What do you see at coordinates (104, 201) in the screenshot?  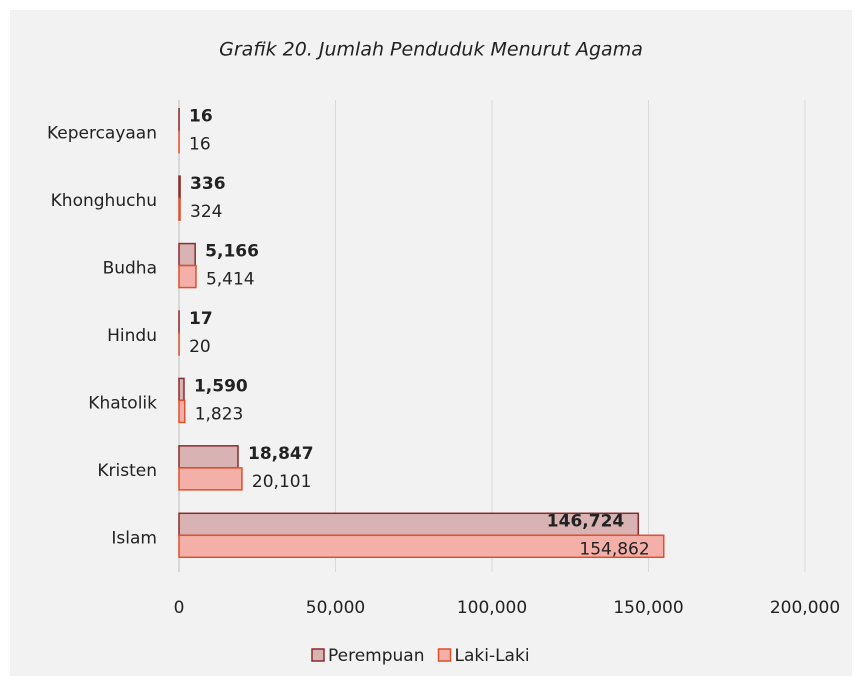 I see `y-tick-label: Khonghuchu` at bounding box center [104, 201].